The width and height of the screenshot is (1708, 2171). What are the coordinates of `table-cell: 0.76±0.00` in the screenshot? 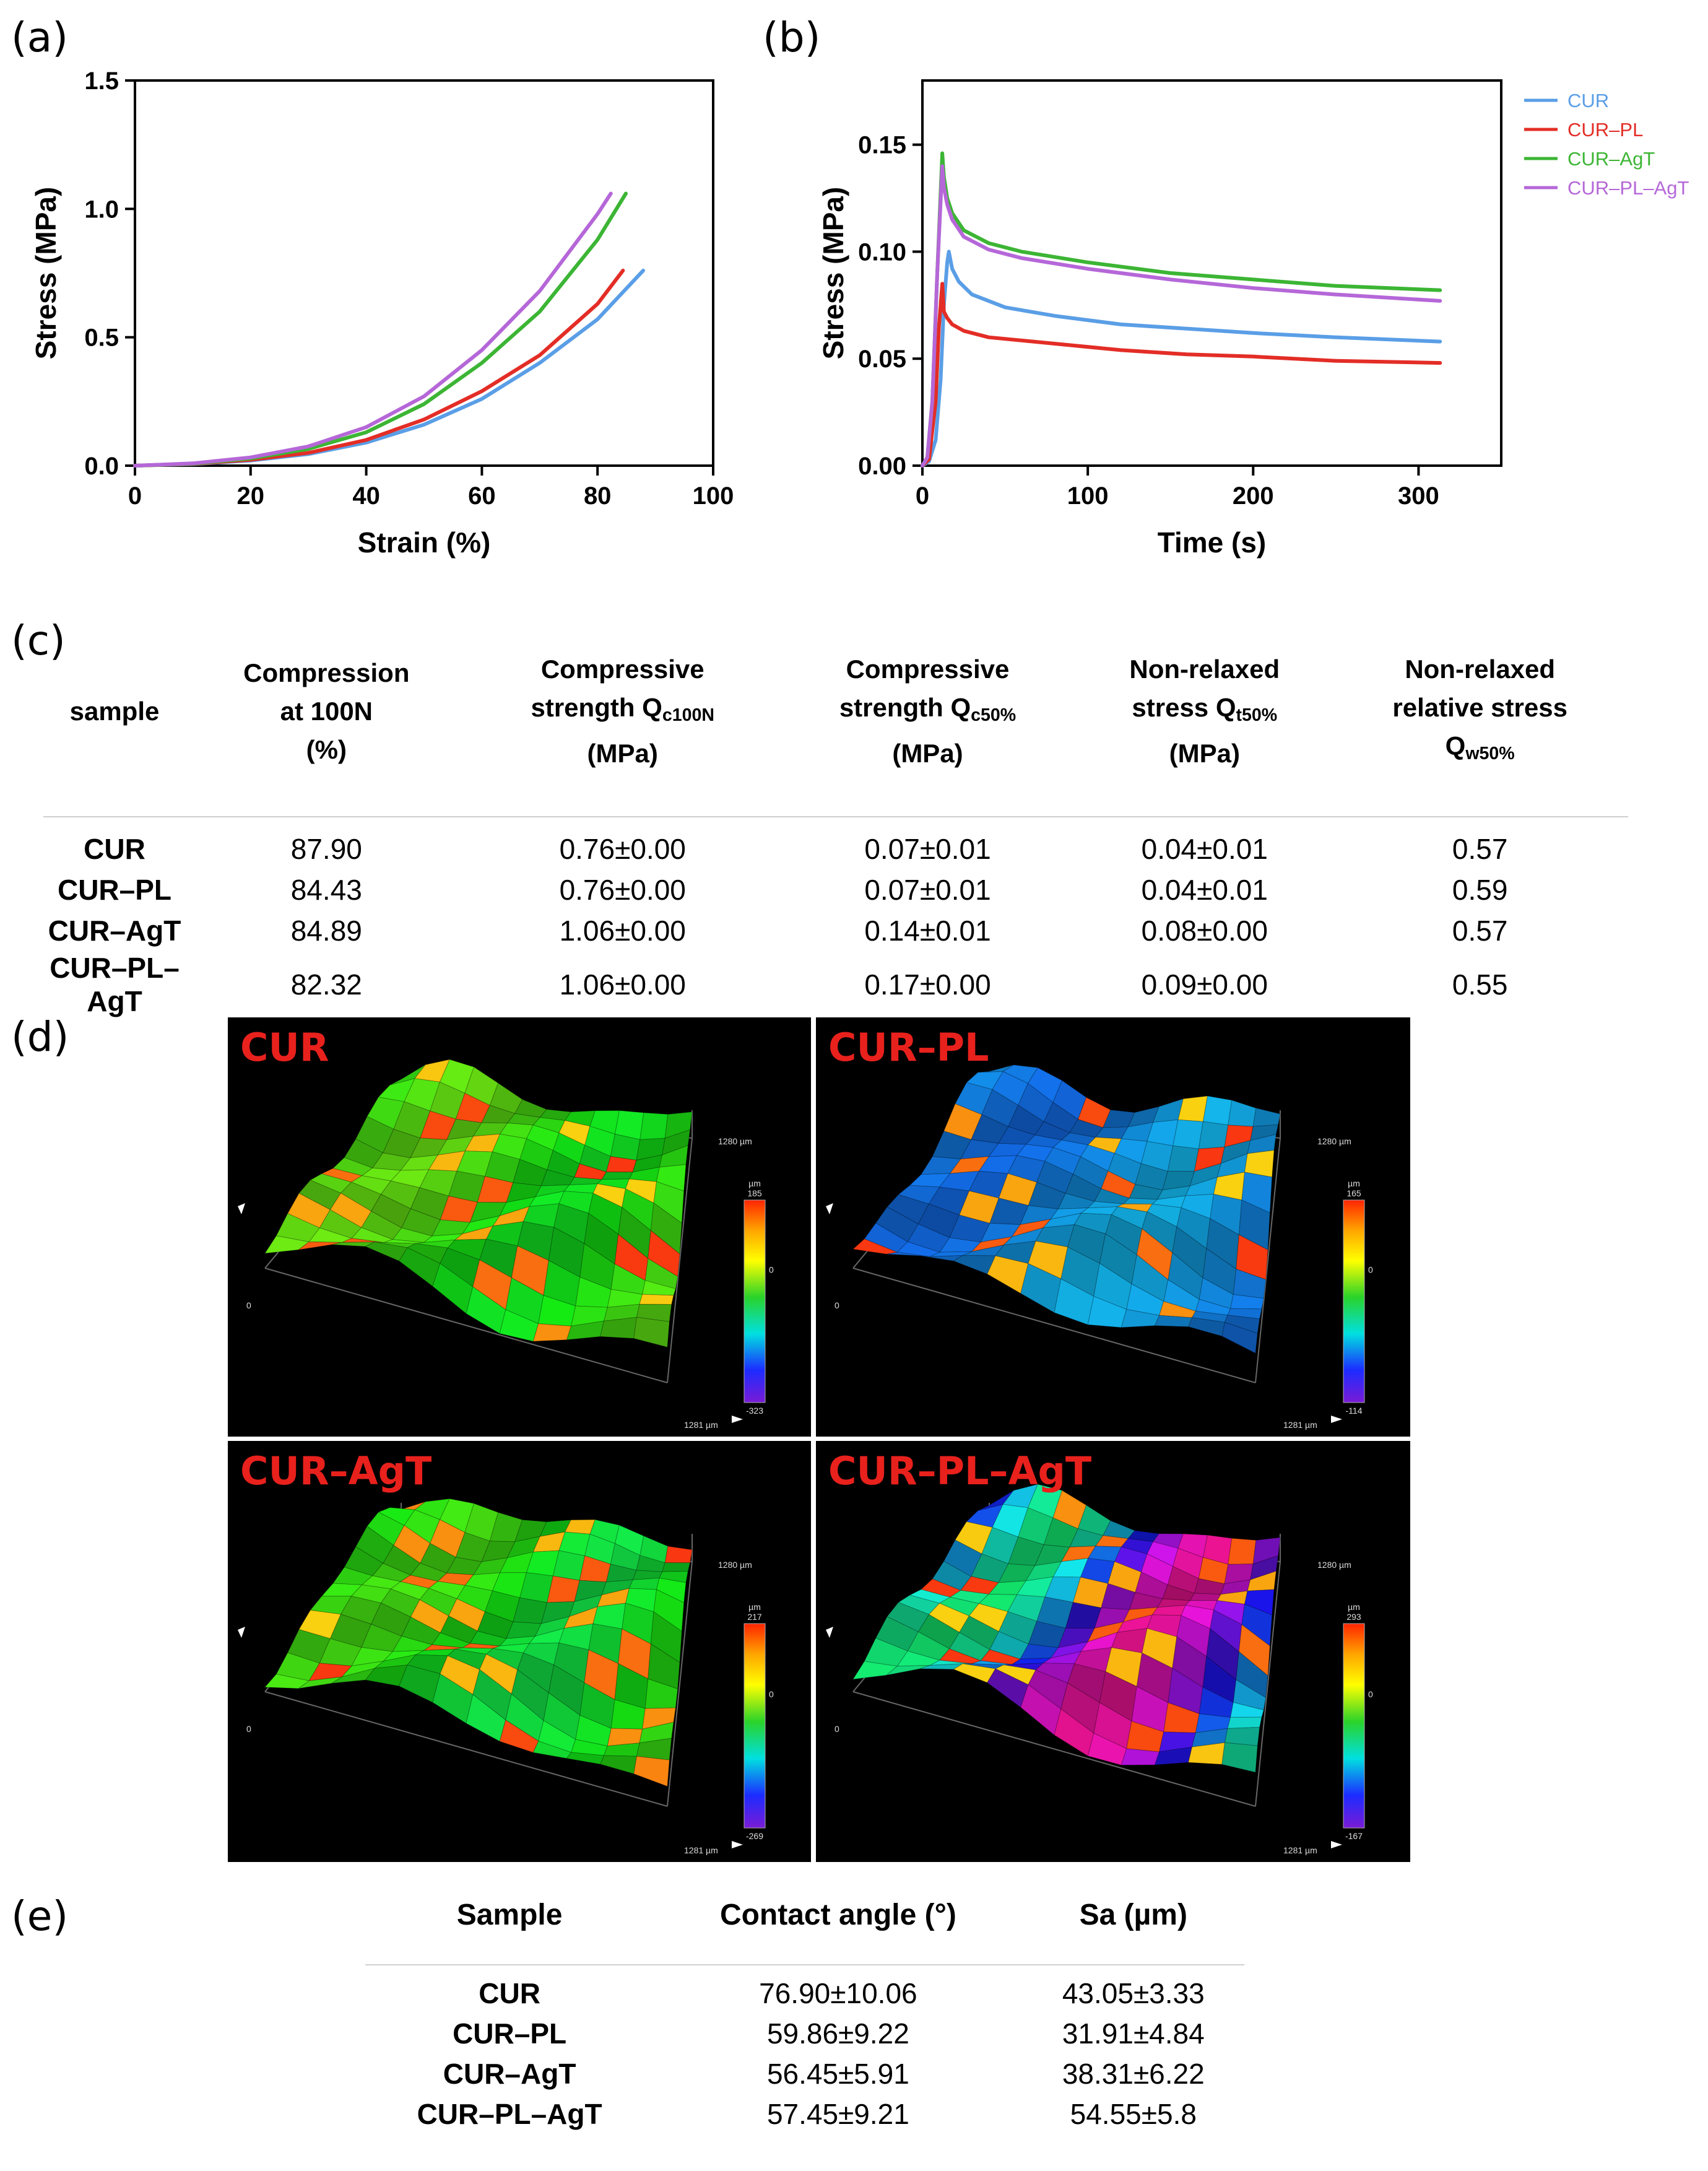 It's located at (622, 890).